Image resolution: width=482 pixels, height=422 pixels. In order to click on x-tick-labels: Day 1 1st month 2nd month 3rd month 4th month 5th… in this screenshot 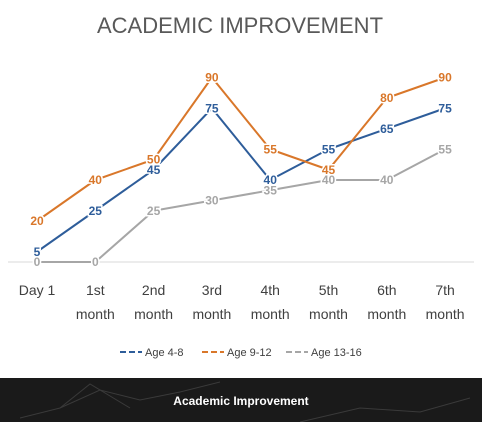, I will do `click(242, 302)`.